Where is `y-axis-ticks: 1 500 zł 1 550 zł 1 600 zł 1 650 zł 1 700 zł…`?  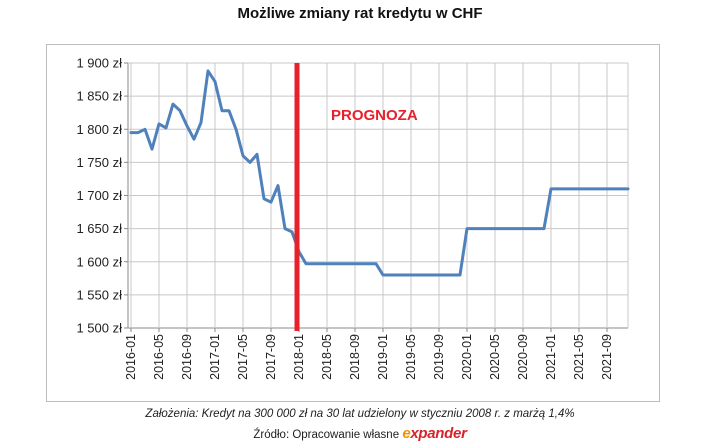 y-axis-ticks: 1 500 zł 1 550 zł 1 600 zł 1 650 zł 1 700 zł… is located at coordinates (102, 196).